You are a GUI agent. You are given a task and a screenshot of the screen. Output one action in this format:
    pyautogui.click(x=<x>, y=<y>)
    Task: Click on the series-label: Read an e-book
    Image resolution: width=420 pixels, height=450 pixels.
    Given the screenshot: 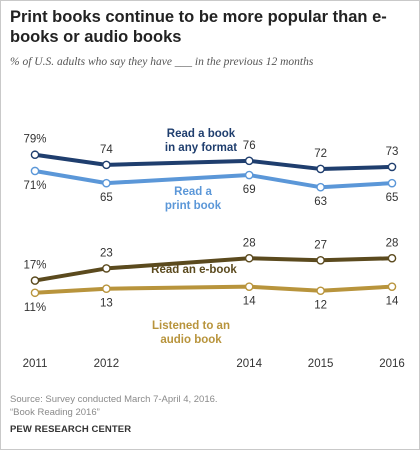 What is the action you would take?
    pyautogui.click(x=194, y=270)
    